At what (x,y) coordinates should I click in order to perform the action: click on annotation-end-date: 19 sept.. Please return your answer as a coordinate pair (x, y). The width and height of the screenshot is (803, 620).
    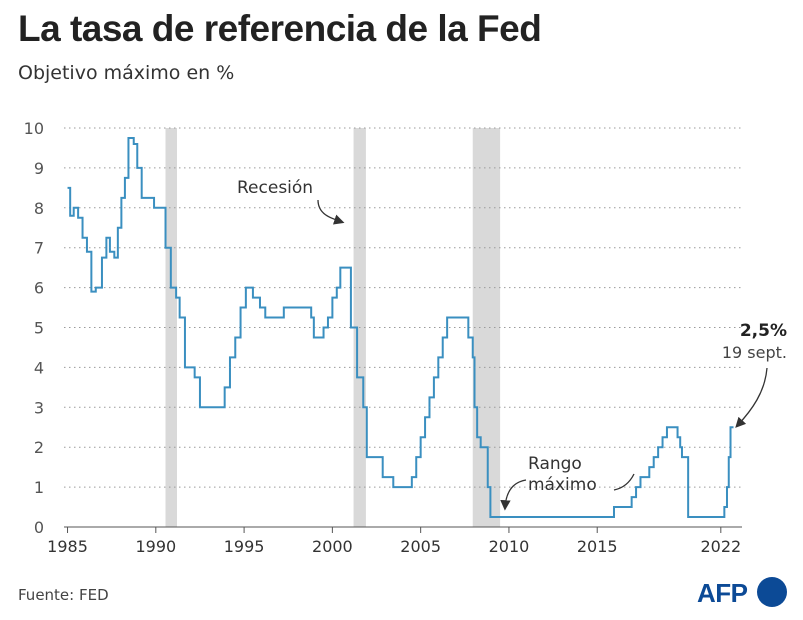
    Looking at the image, I should click on (754, 352).